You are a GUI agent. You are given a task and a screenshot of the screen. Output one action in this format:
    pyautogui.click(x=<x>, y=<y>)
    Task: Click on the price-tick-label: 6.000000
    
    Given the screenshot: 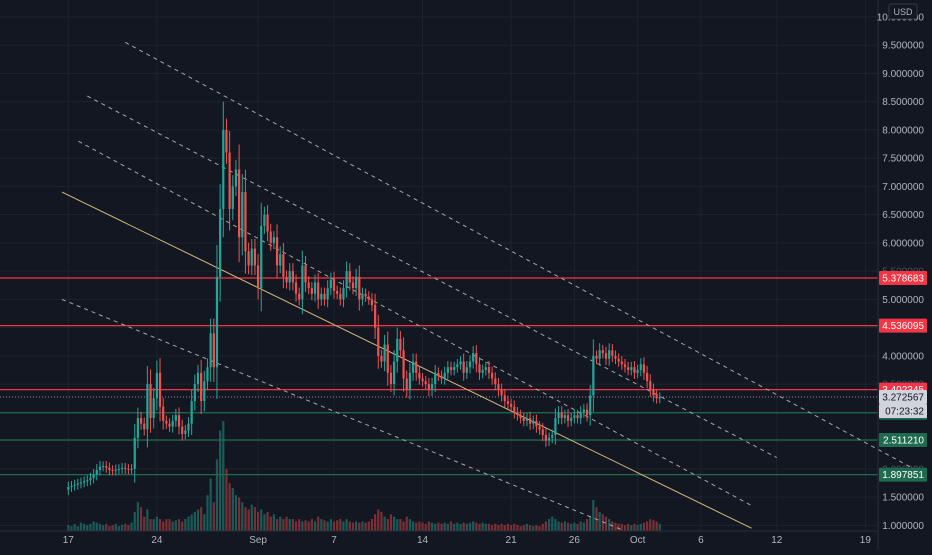 What is the action you would take?
    pyautogui.click(x=903, y=243)
    